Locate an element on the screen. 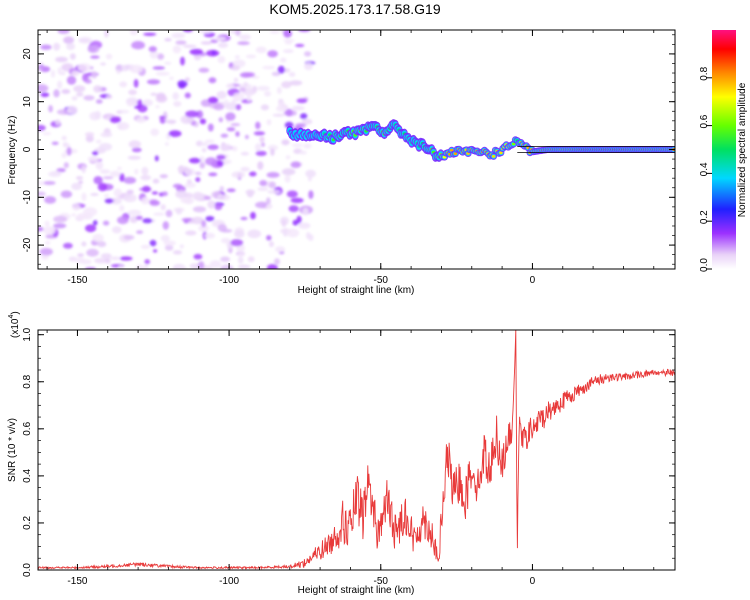 The width and height of the screenshot is (750, 600). snr-y-label: SNR (10 * v/v) is located at coordinates (12, 450).